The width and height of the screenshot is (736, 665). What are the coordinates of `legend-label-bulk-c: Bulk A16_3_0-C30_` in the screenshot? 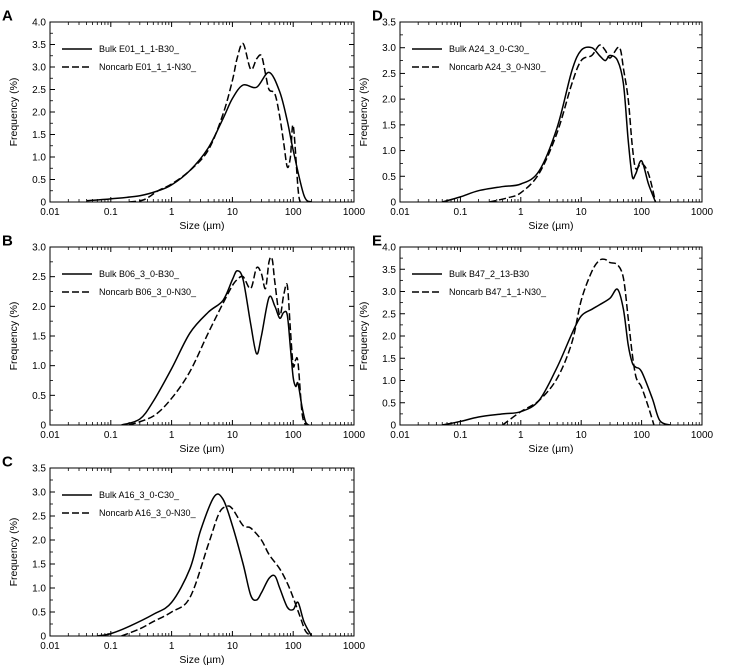 It's located at (139, 495).